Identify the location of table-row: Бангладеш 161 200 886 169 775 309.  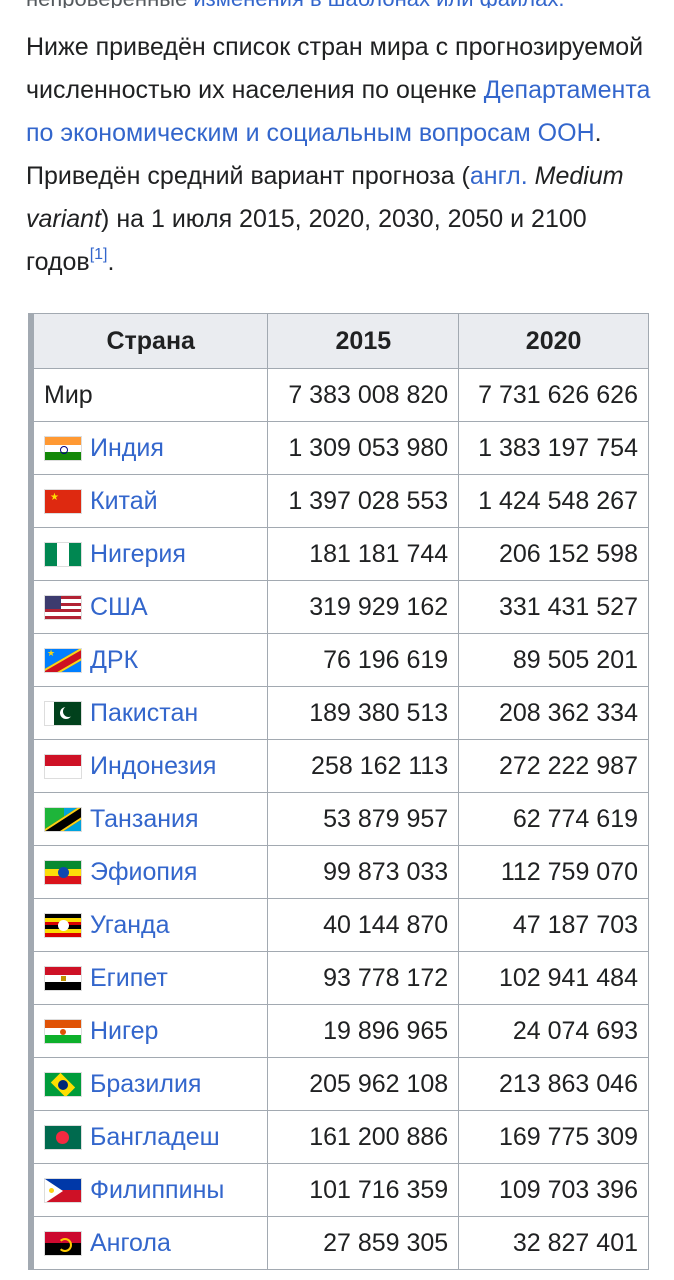
(339, 1137).